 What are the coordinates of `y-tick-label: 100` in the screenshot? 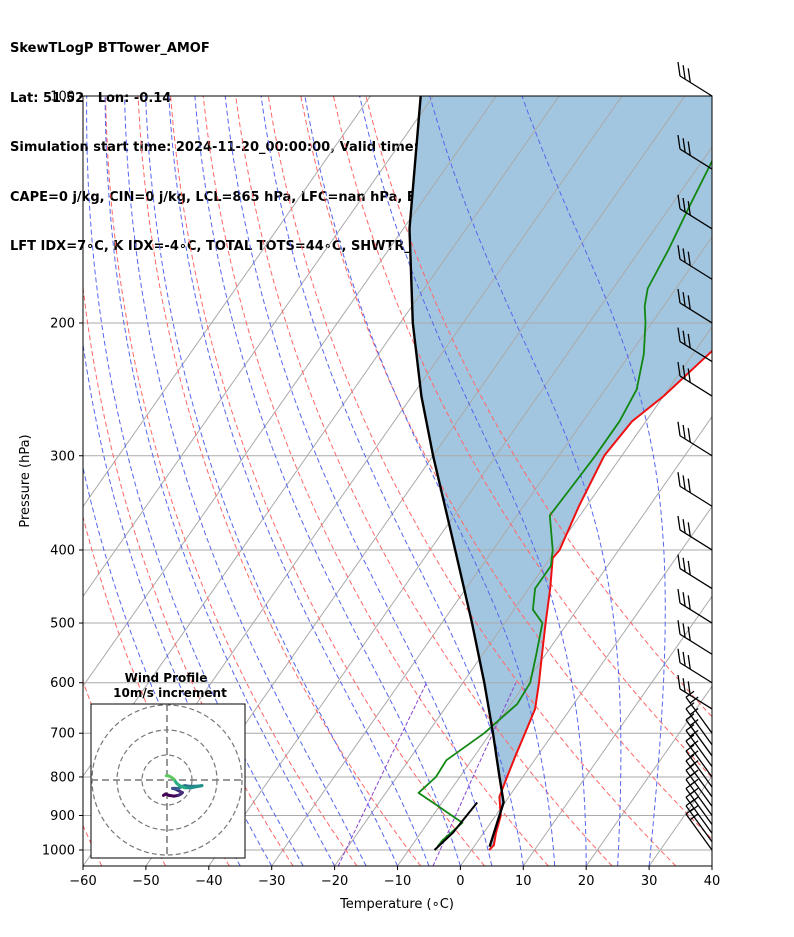 It's located at (62, 97).